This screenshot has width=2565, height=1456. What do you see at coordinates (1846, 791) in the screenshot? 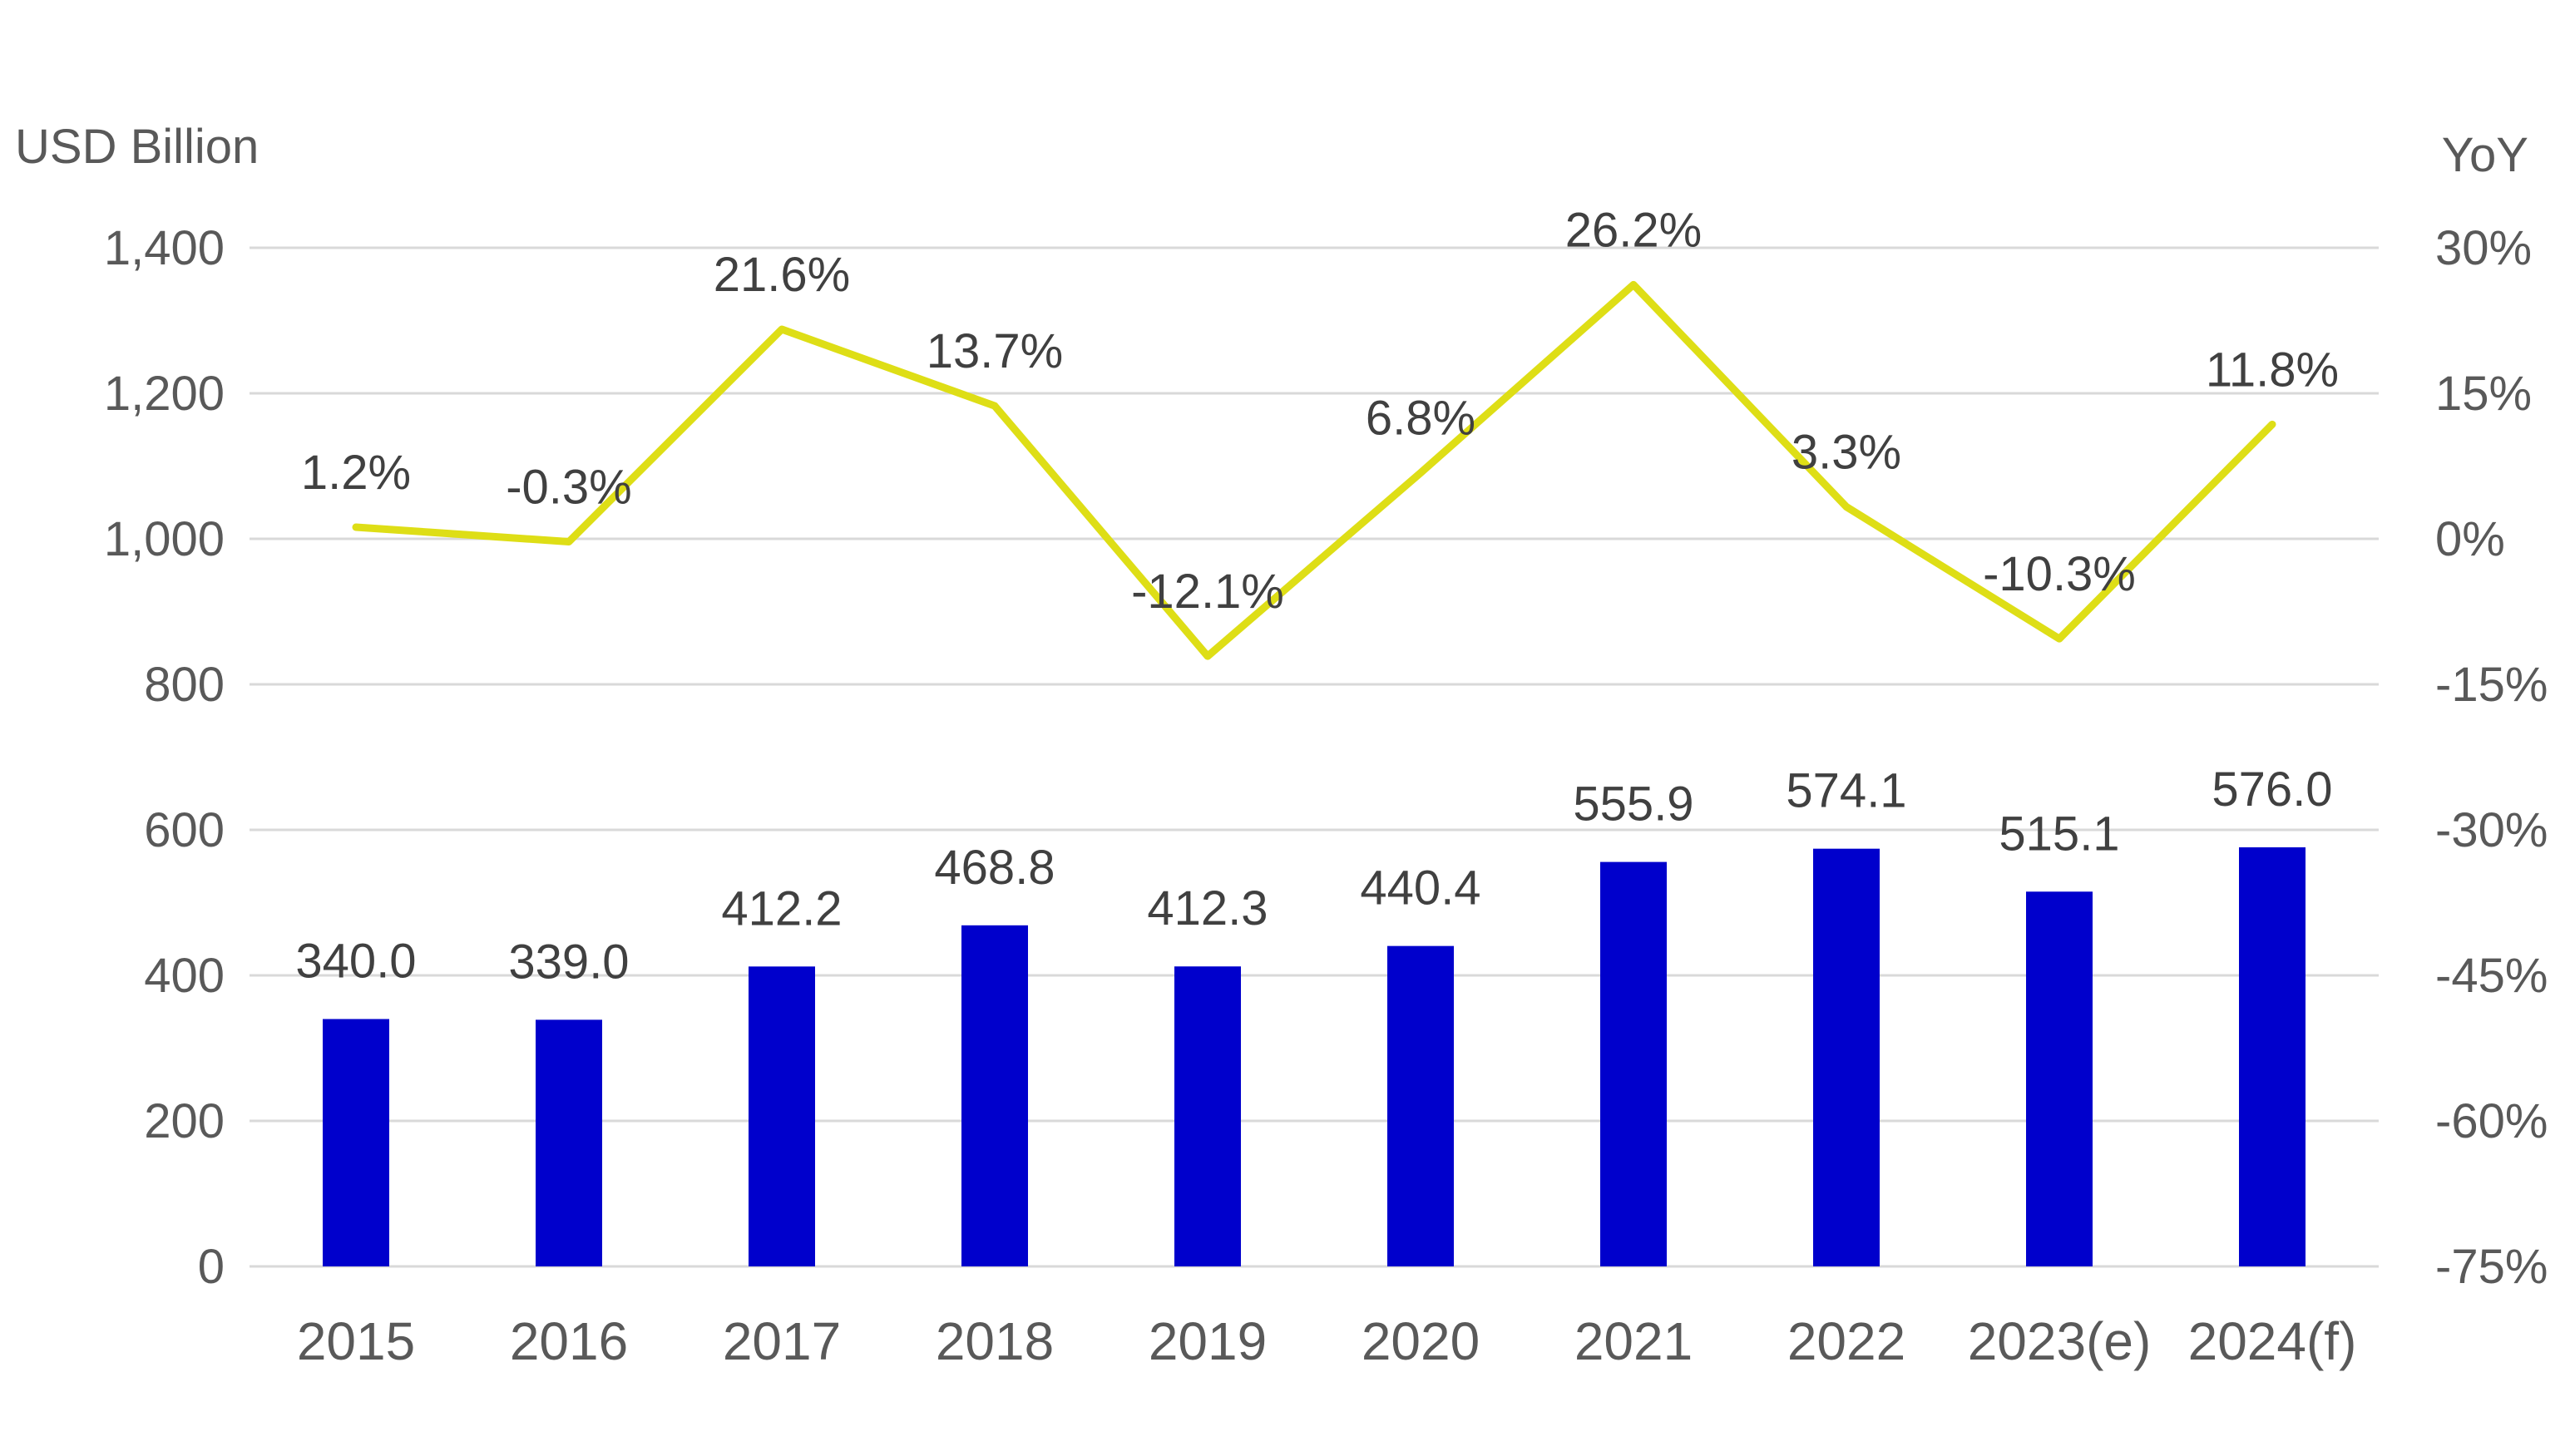
I see `bar-value-label: 574.1` at bounding box center [1846, 791].